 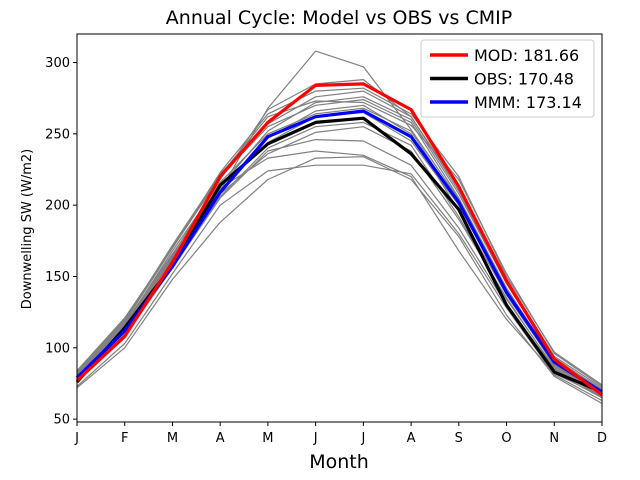 I want to click on y-tick-label: 250, so click(x=57, y=134).